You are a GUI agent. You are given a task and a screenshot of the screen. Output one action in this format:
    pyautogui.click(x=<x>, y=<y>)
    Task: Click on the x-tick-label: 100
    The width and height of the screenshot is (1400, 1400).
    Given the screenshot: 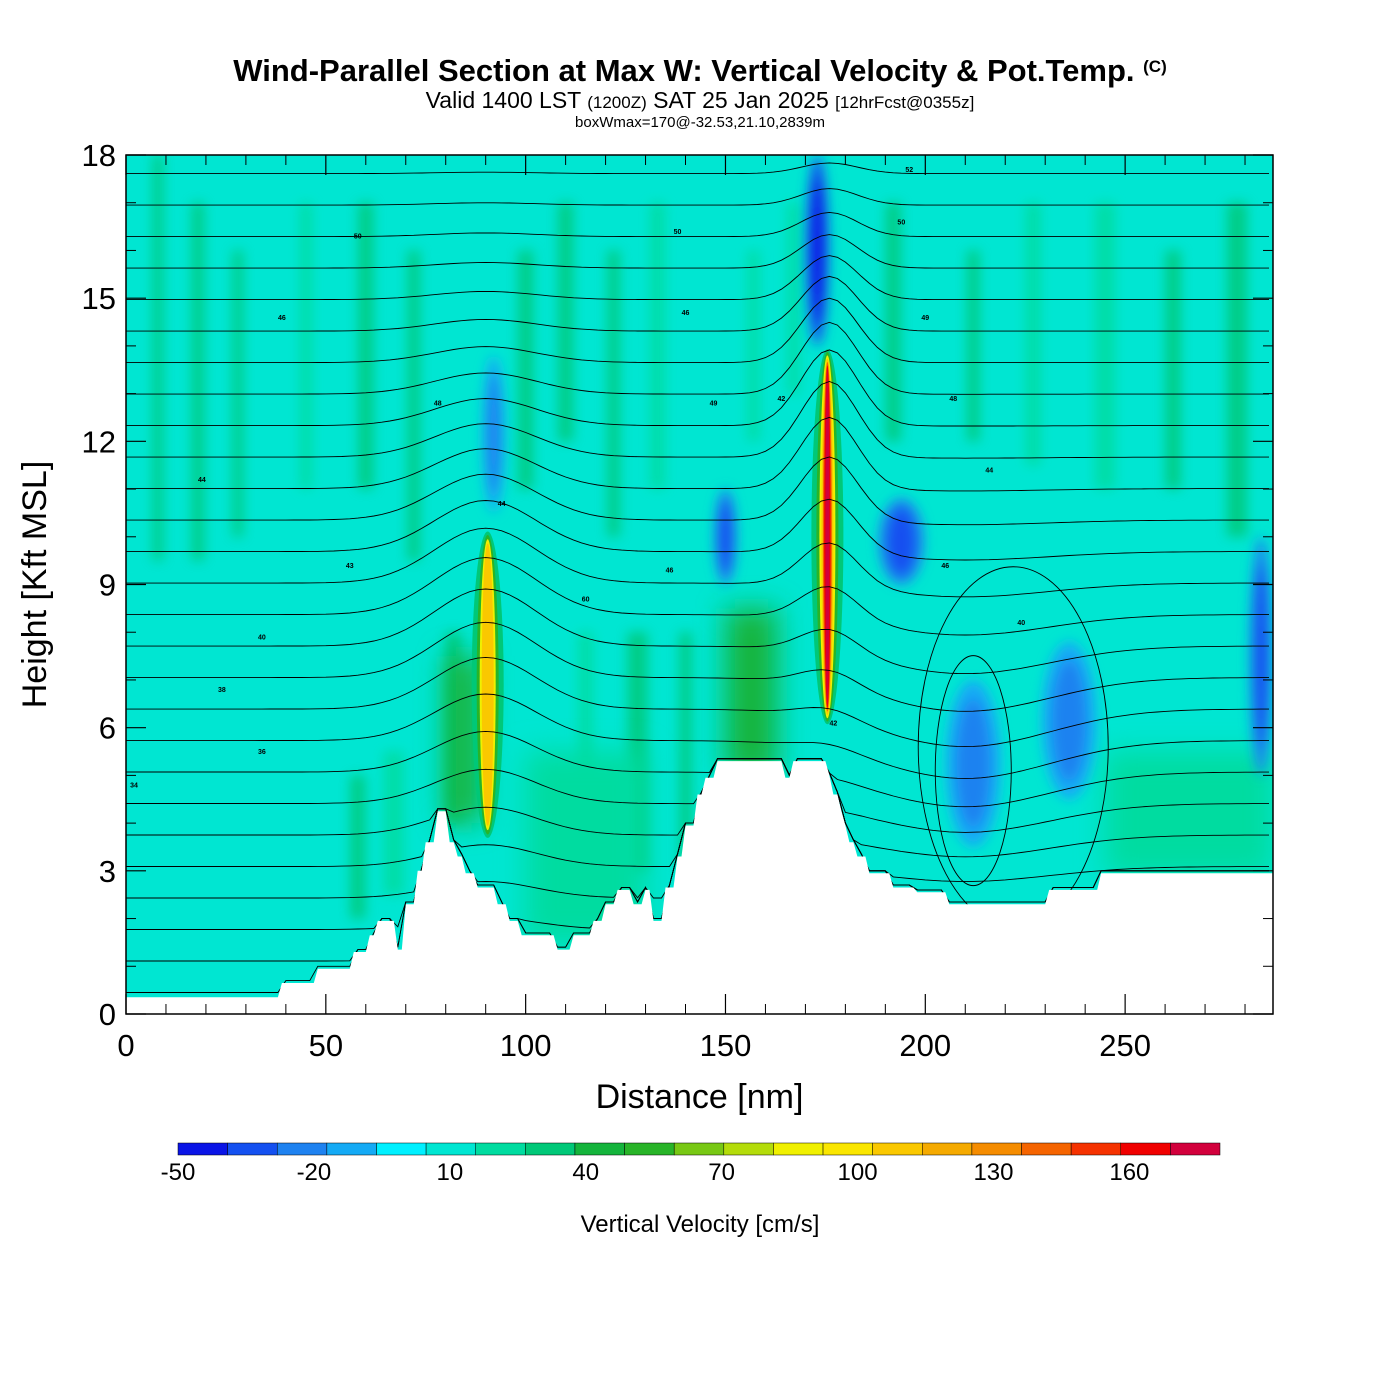 What is the action you would take?
    pyautogui.click(x=526, y=1045)
    